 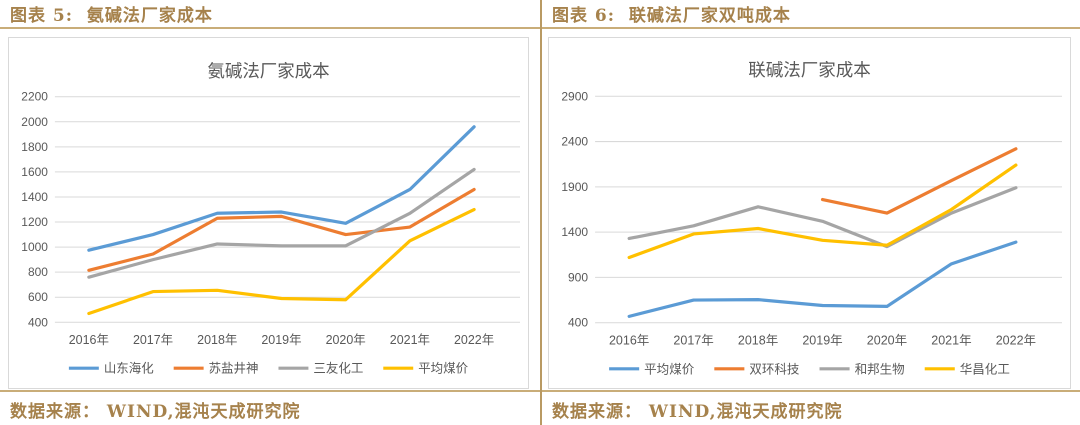 What do you see at coordinates (155, 412) in the screenshot?
I see `figure-5-source: 数据来源： WIND,混沌天成研究院` at bounding box center [155, 412].